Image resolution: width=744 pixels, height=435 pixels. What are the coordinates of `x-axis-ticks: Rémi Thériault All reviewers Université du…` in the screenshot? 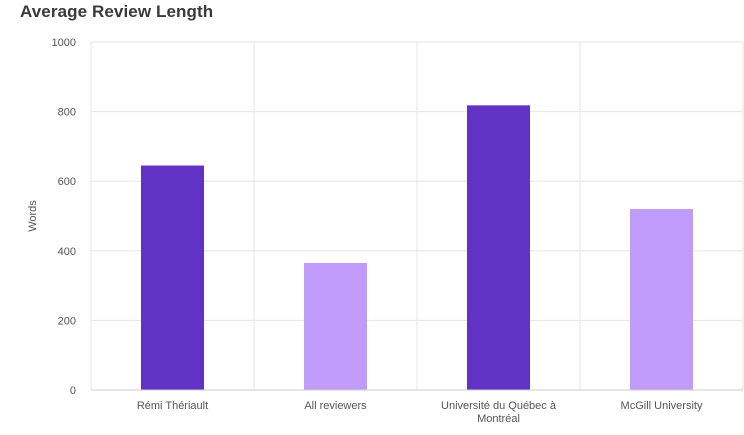 It's located at (420, 412).